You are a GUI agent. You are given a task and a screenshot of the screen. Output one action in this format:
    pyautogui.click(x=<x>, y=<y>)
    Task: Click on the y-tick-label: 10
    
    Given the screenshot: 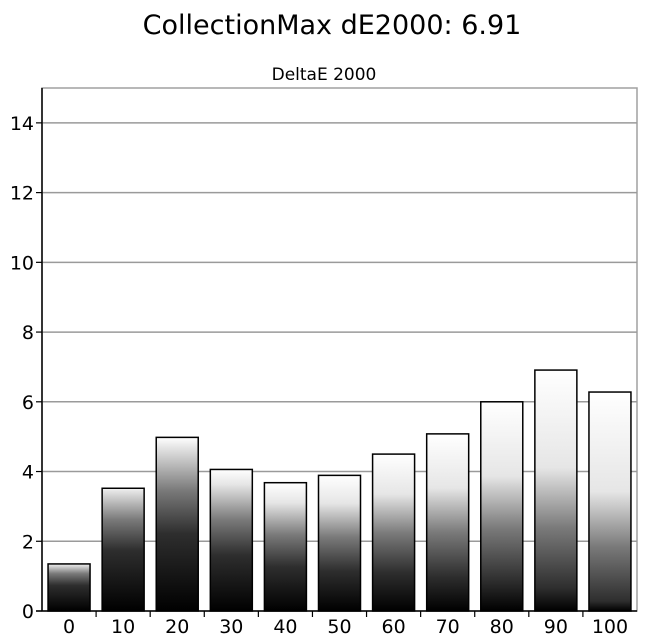 What is the action you would take?
    pyautogui.click(x=22, y=263)
    